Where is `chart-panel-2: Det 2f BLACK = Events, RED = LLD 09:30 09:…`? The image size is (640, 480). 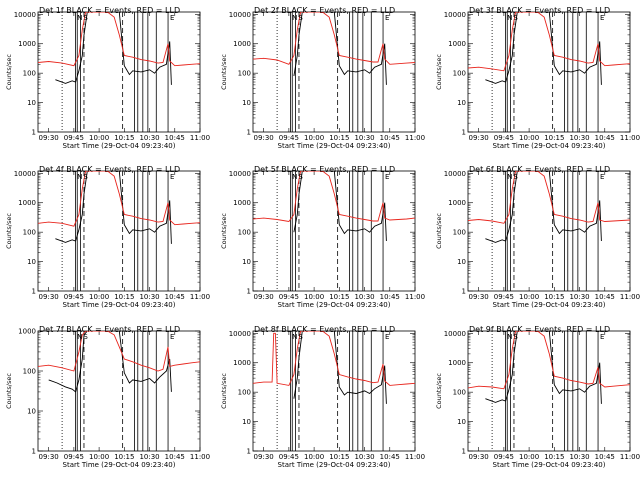 chart-panel-2: Det 2f BLACK = Events, RED = LLD 09:30 09:… is located at coordinates (322, 78).